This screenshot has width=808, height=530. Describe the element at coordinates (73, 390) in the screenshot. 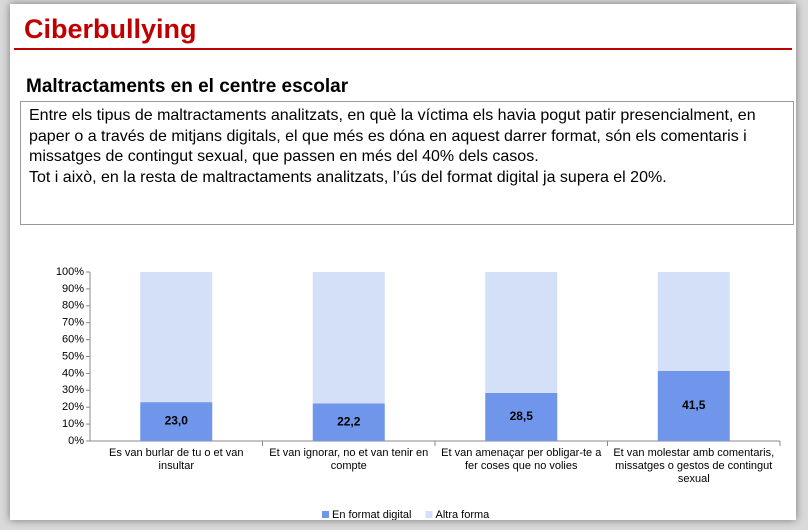

I see `y-tick-label: 30%` at that location.